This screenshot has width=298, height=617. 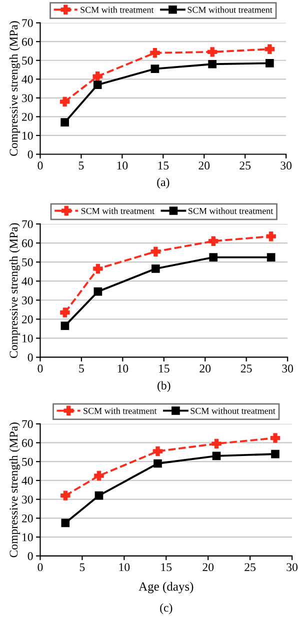 I want to click on text: (b), so click(x=164, y=386).